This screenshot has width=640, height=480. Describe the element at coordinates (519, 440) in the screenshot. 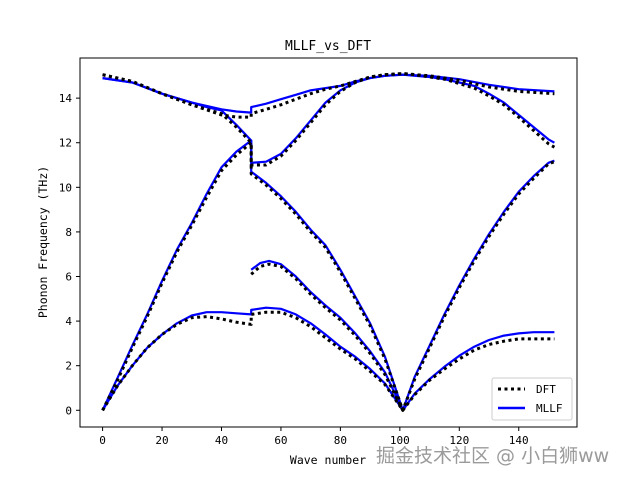

I see `x-tick-label: 140` at that location.